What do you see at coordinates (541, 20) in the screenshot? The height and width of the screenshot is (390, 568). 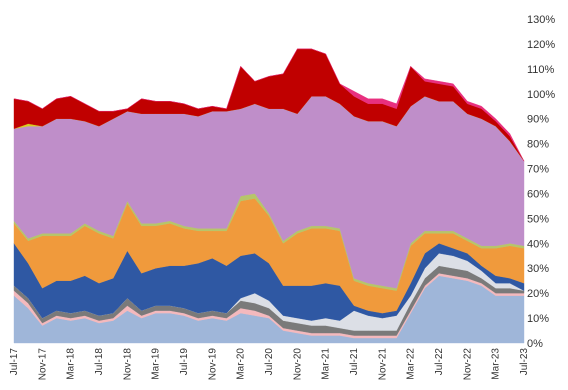 I see `y-tick-label: 130%` at bounding box center [541, 20].